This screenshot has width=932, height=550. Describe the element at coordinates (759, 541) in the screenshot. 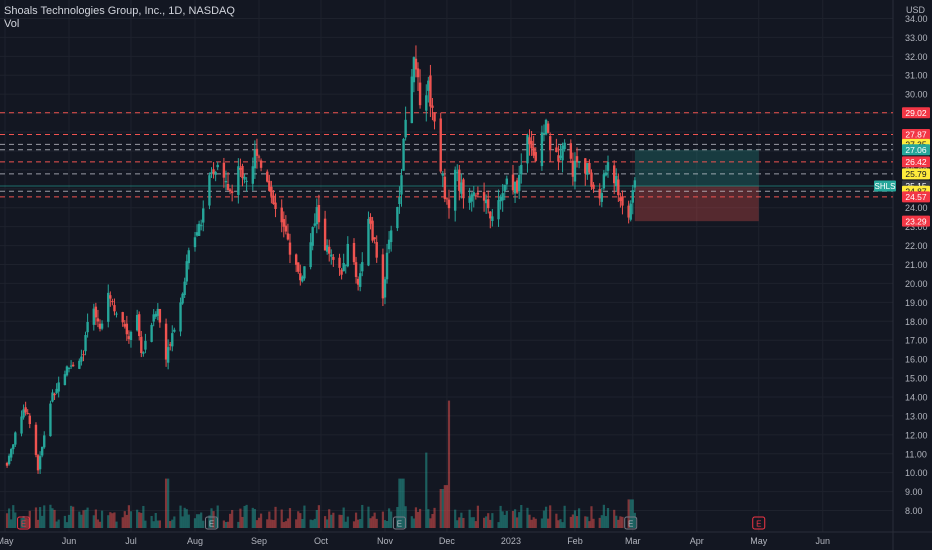

I see `time-tick-label: May` at that location.